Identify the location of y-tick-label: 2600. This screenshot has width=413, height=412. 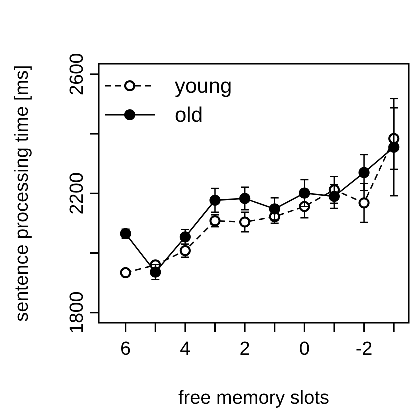
(77, 74).